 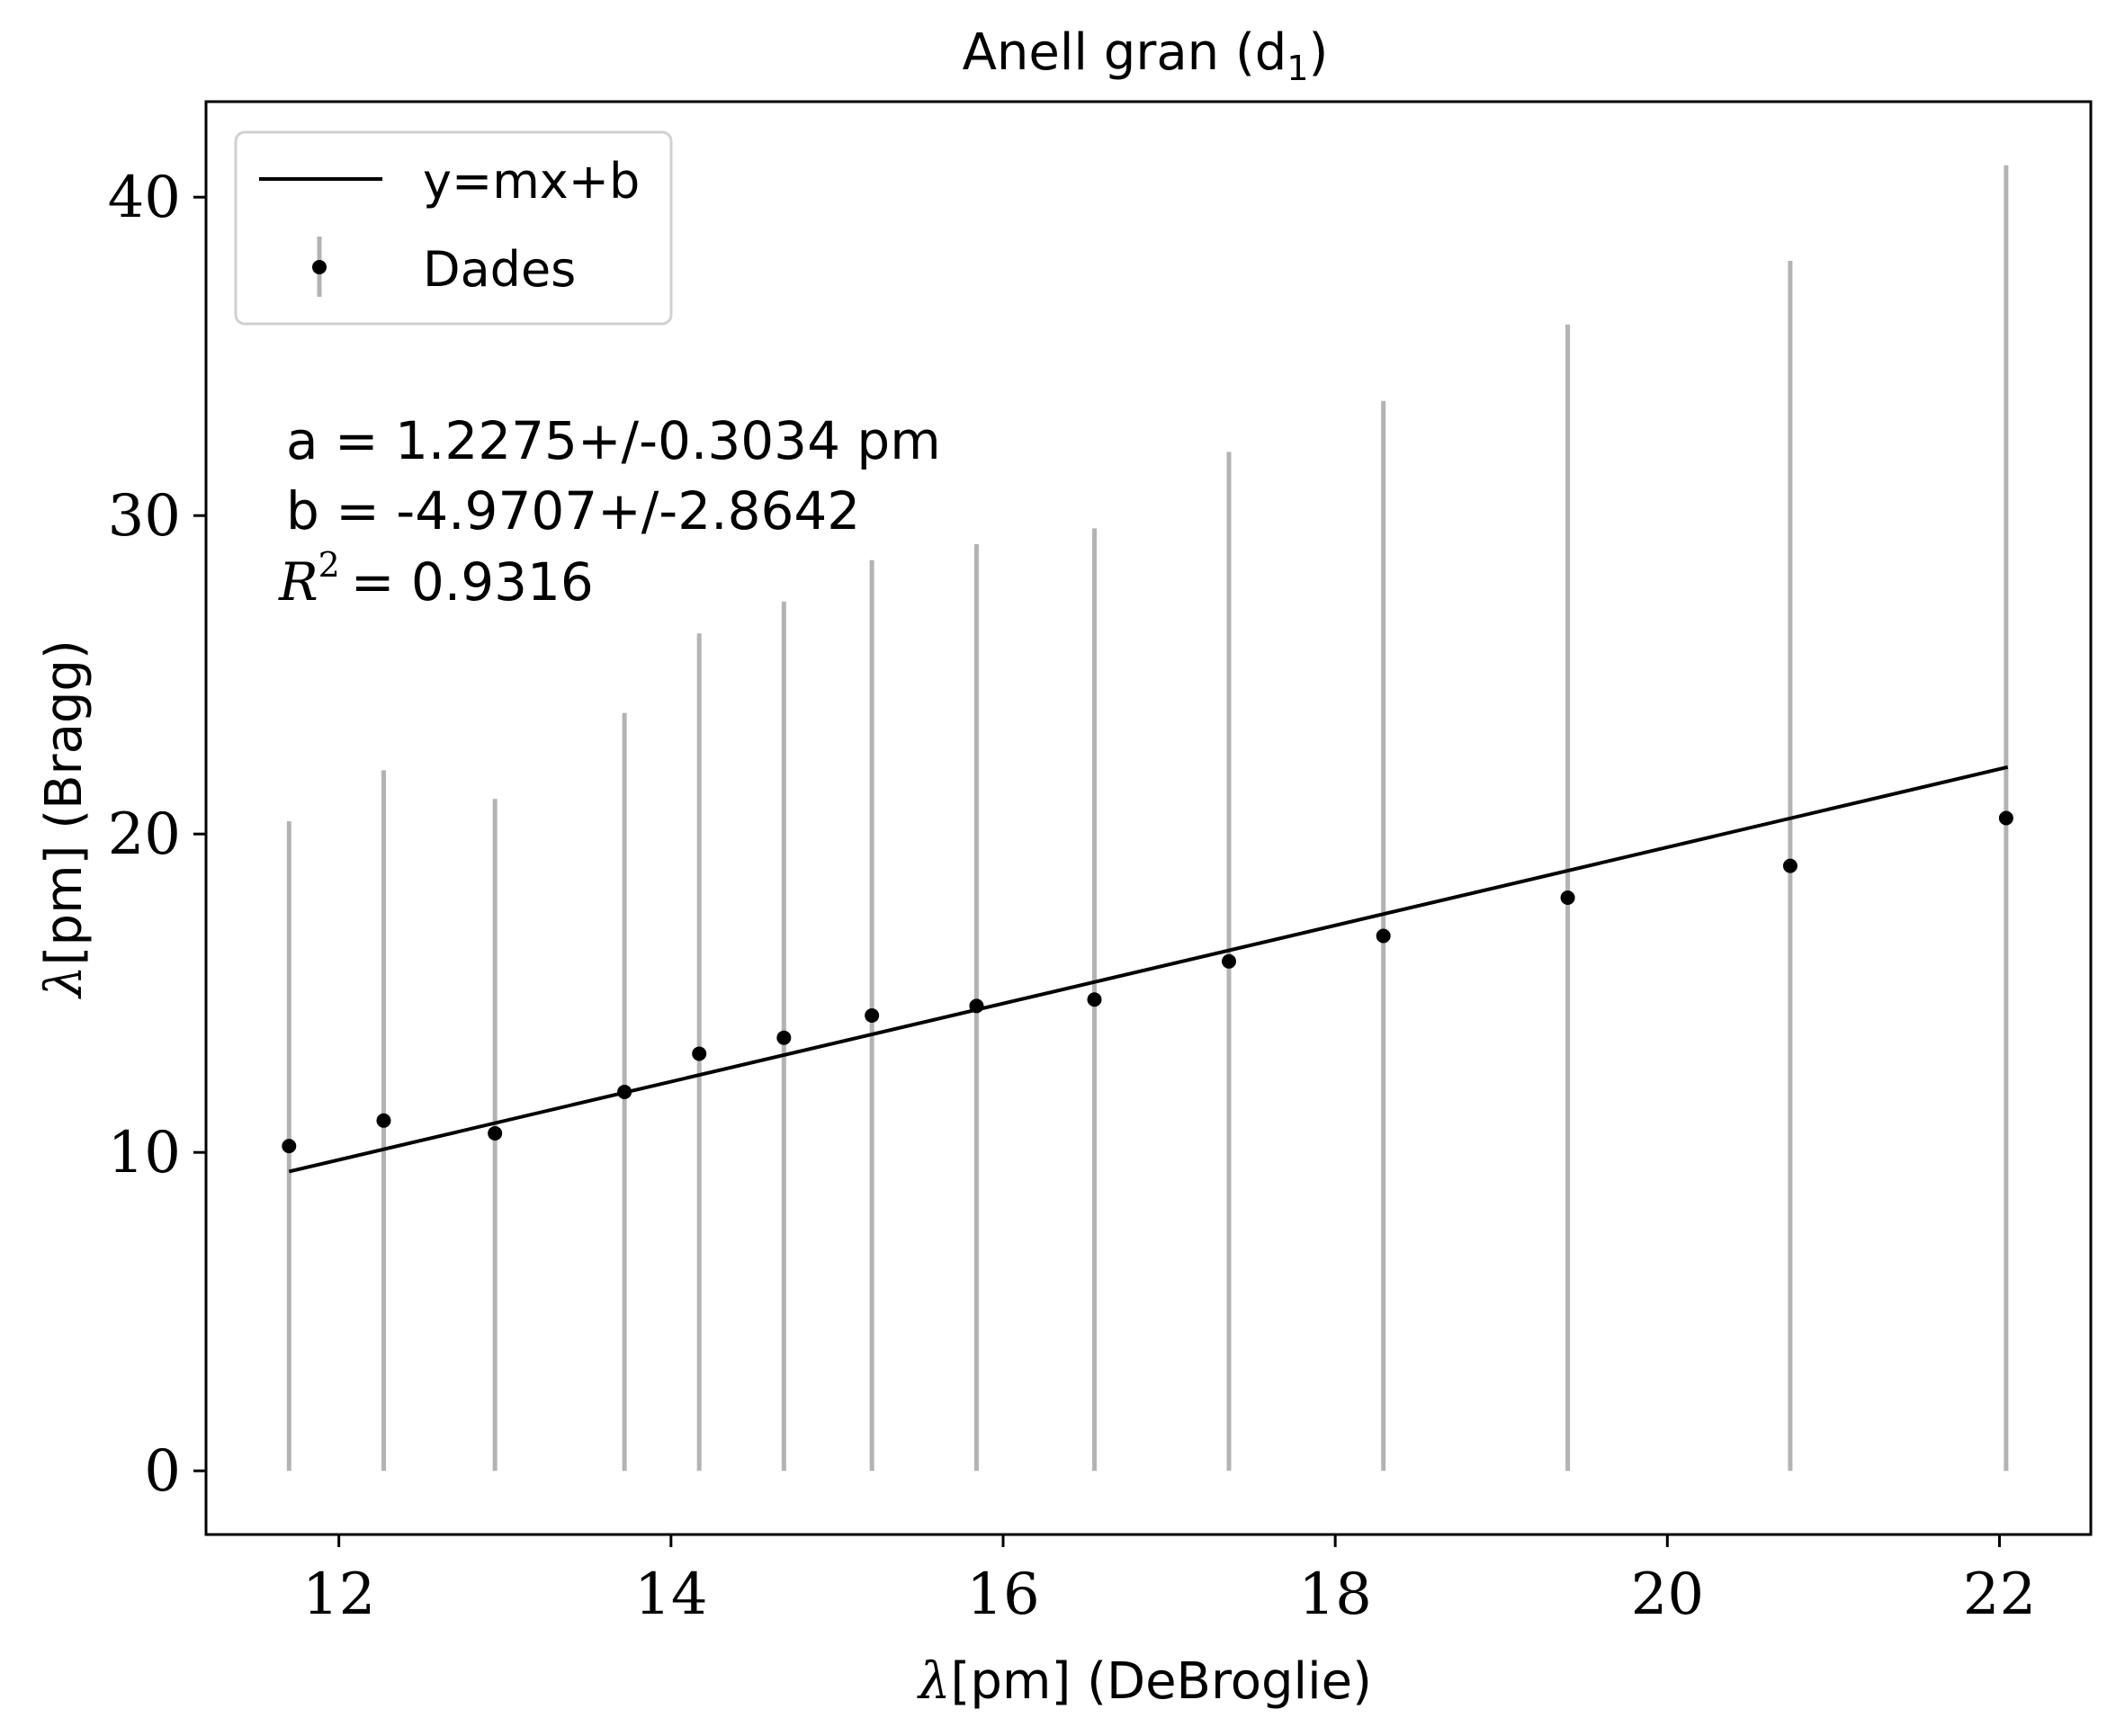 What do you see at coordinates (1334, 1595) in the screenshot?
I see `x-tick-label: 18` at bounding box center [1334, 1595].